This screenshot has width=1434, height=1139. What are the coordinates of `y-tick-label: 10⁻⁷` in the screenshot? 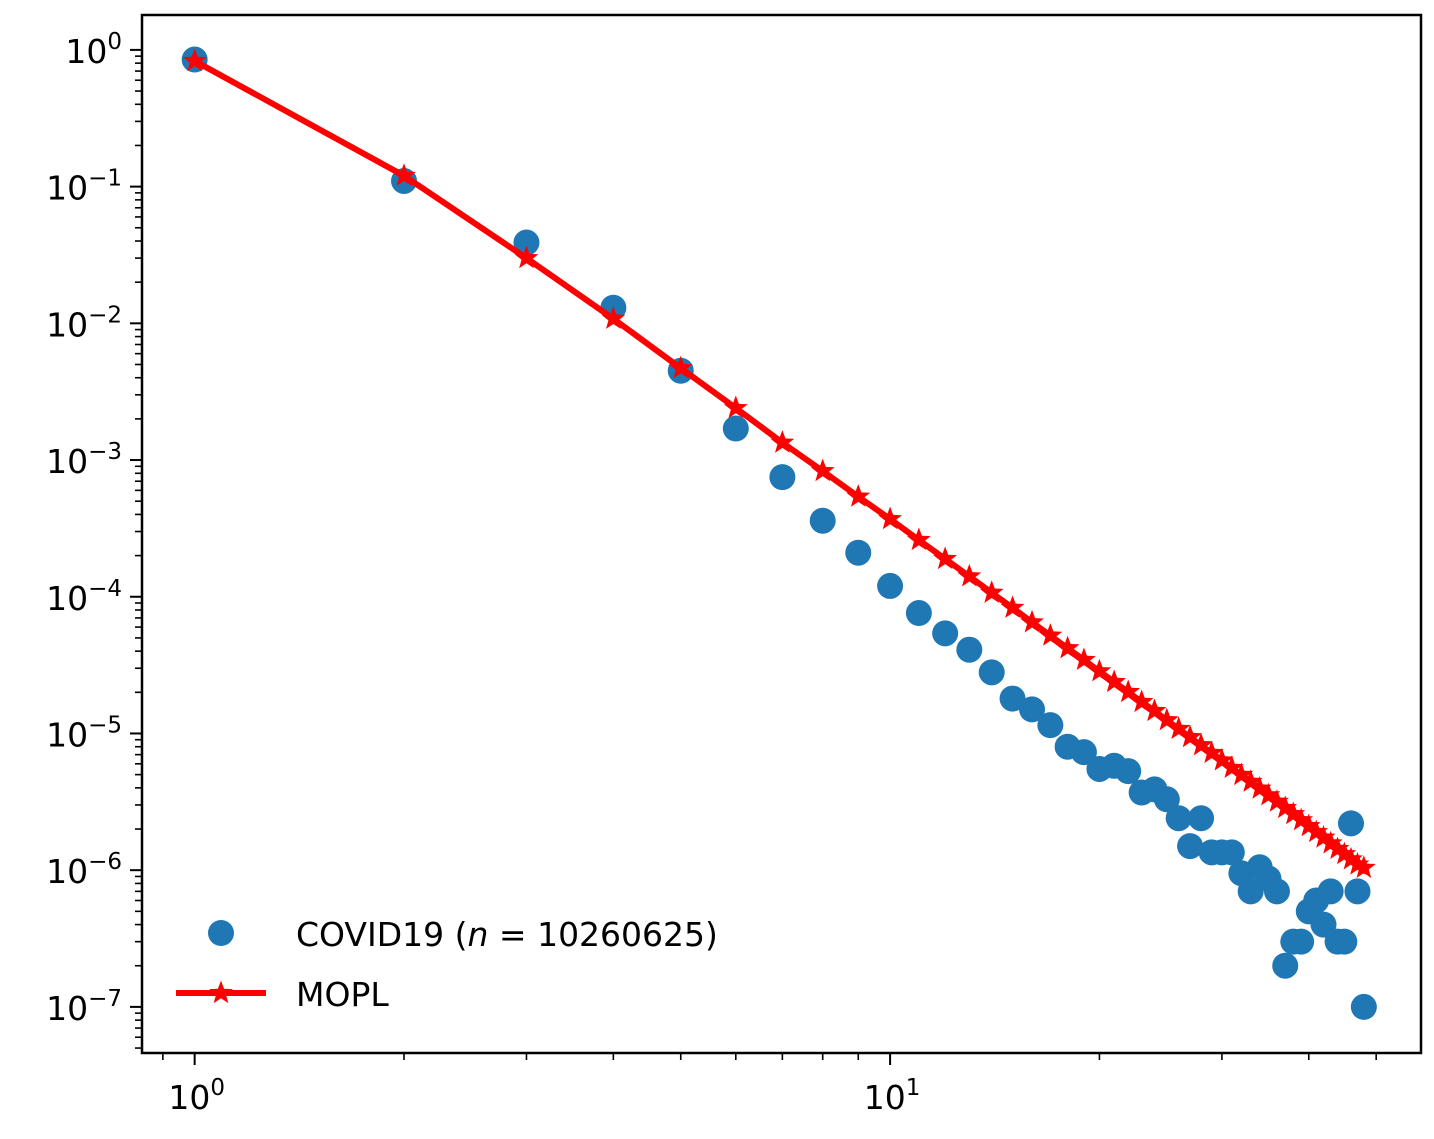 It's located at (84, 1007).